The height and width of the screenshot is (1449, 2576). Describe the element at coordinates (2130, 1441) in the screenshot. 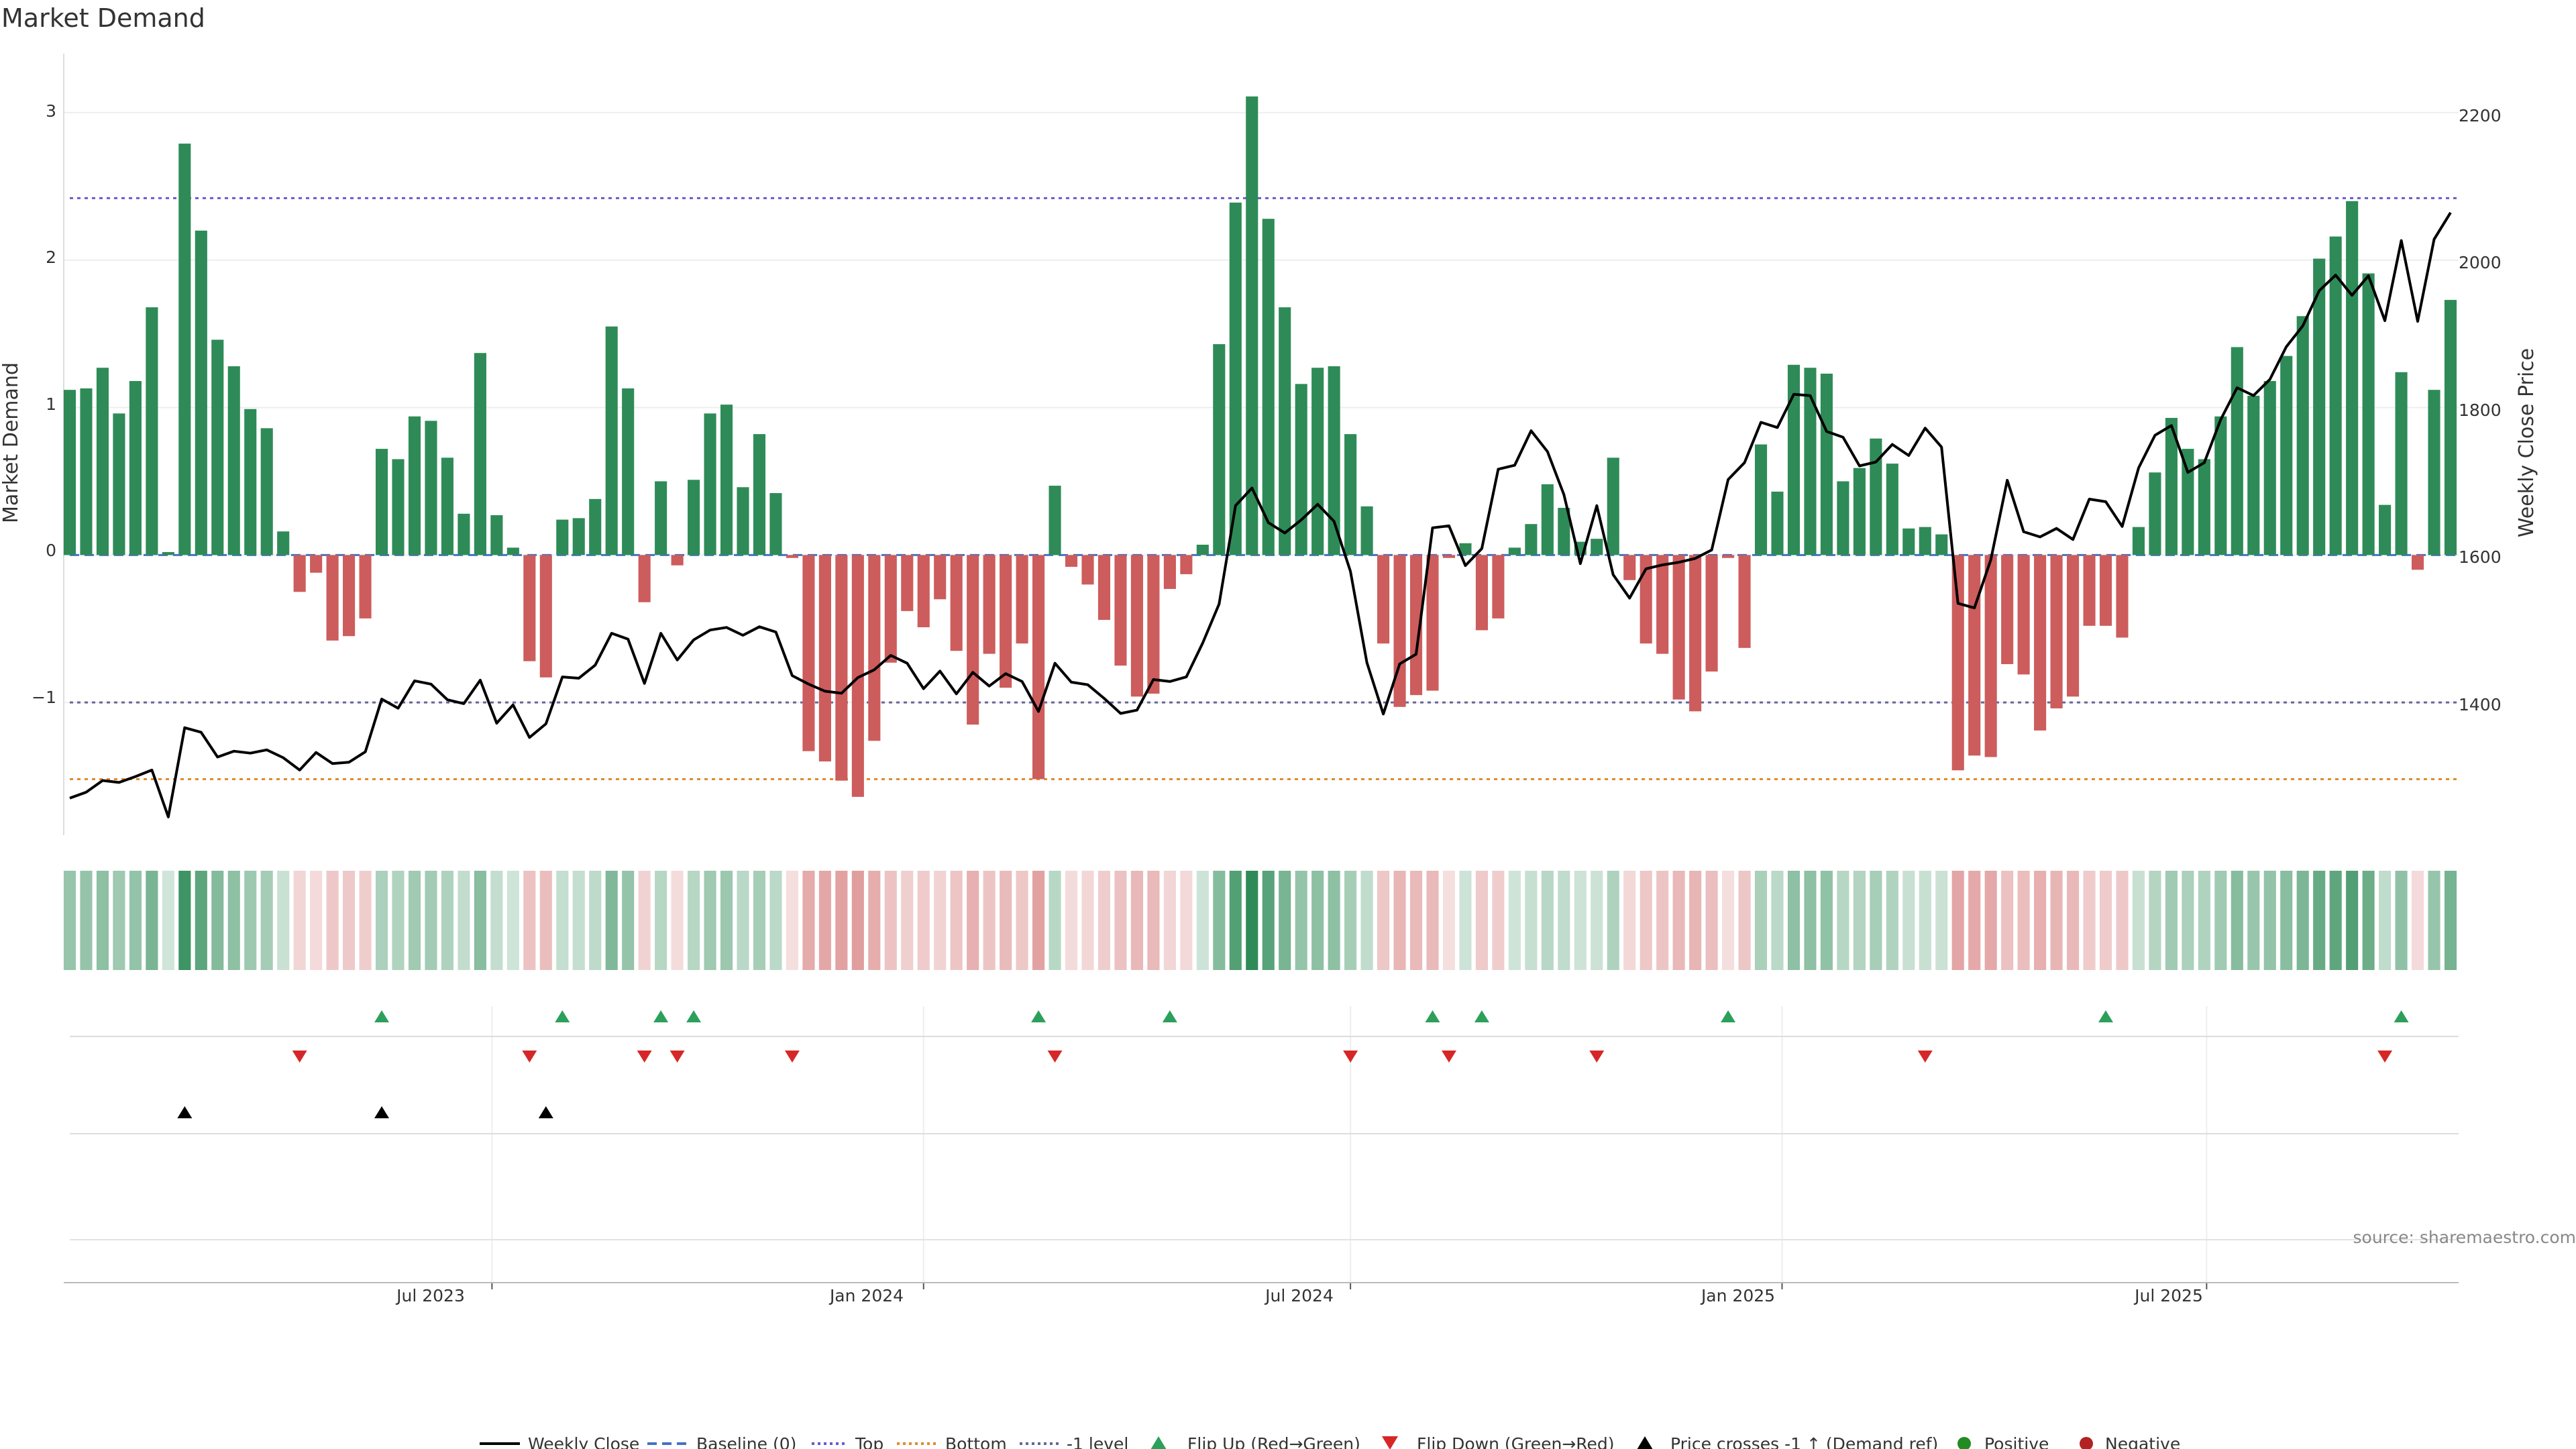

I see `legend-item-negative: Negative` at that location.